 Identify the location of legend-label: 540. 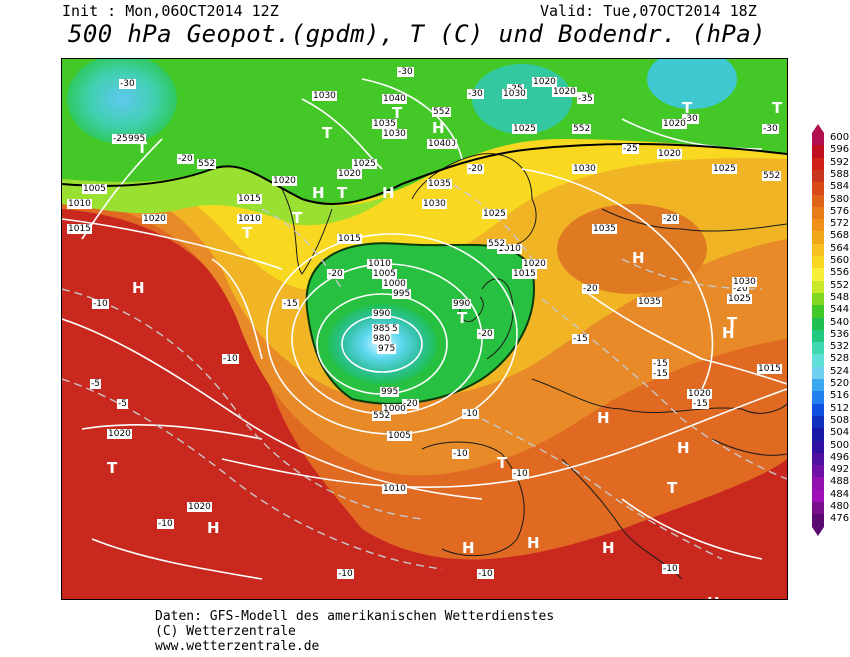
(840, 322).